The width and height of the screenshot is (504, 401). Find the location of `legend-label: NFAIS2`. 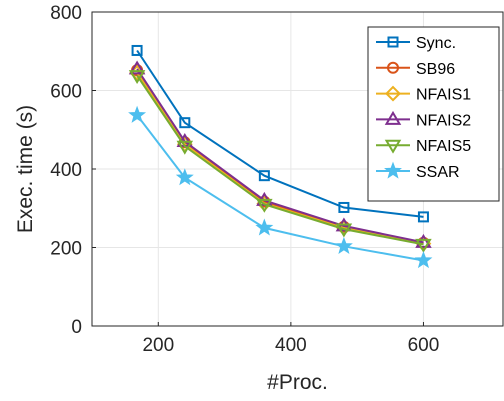

legend-label: NFAIS2 is located at coordinates (443, 120).